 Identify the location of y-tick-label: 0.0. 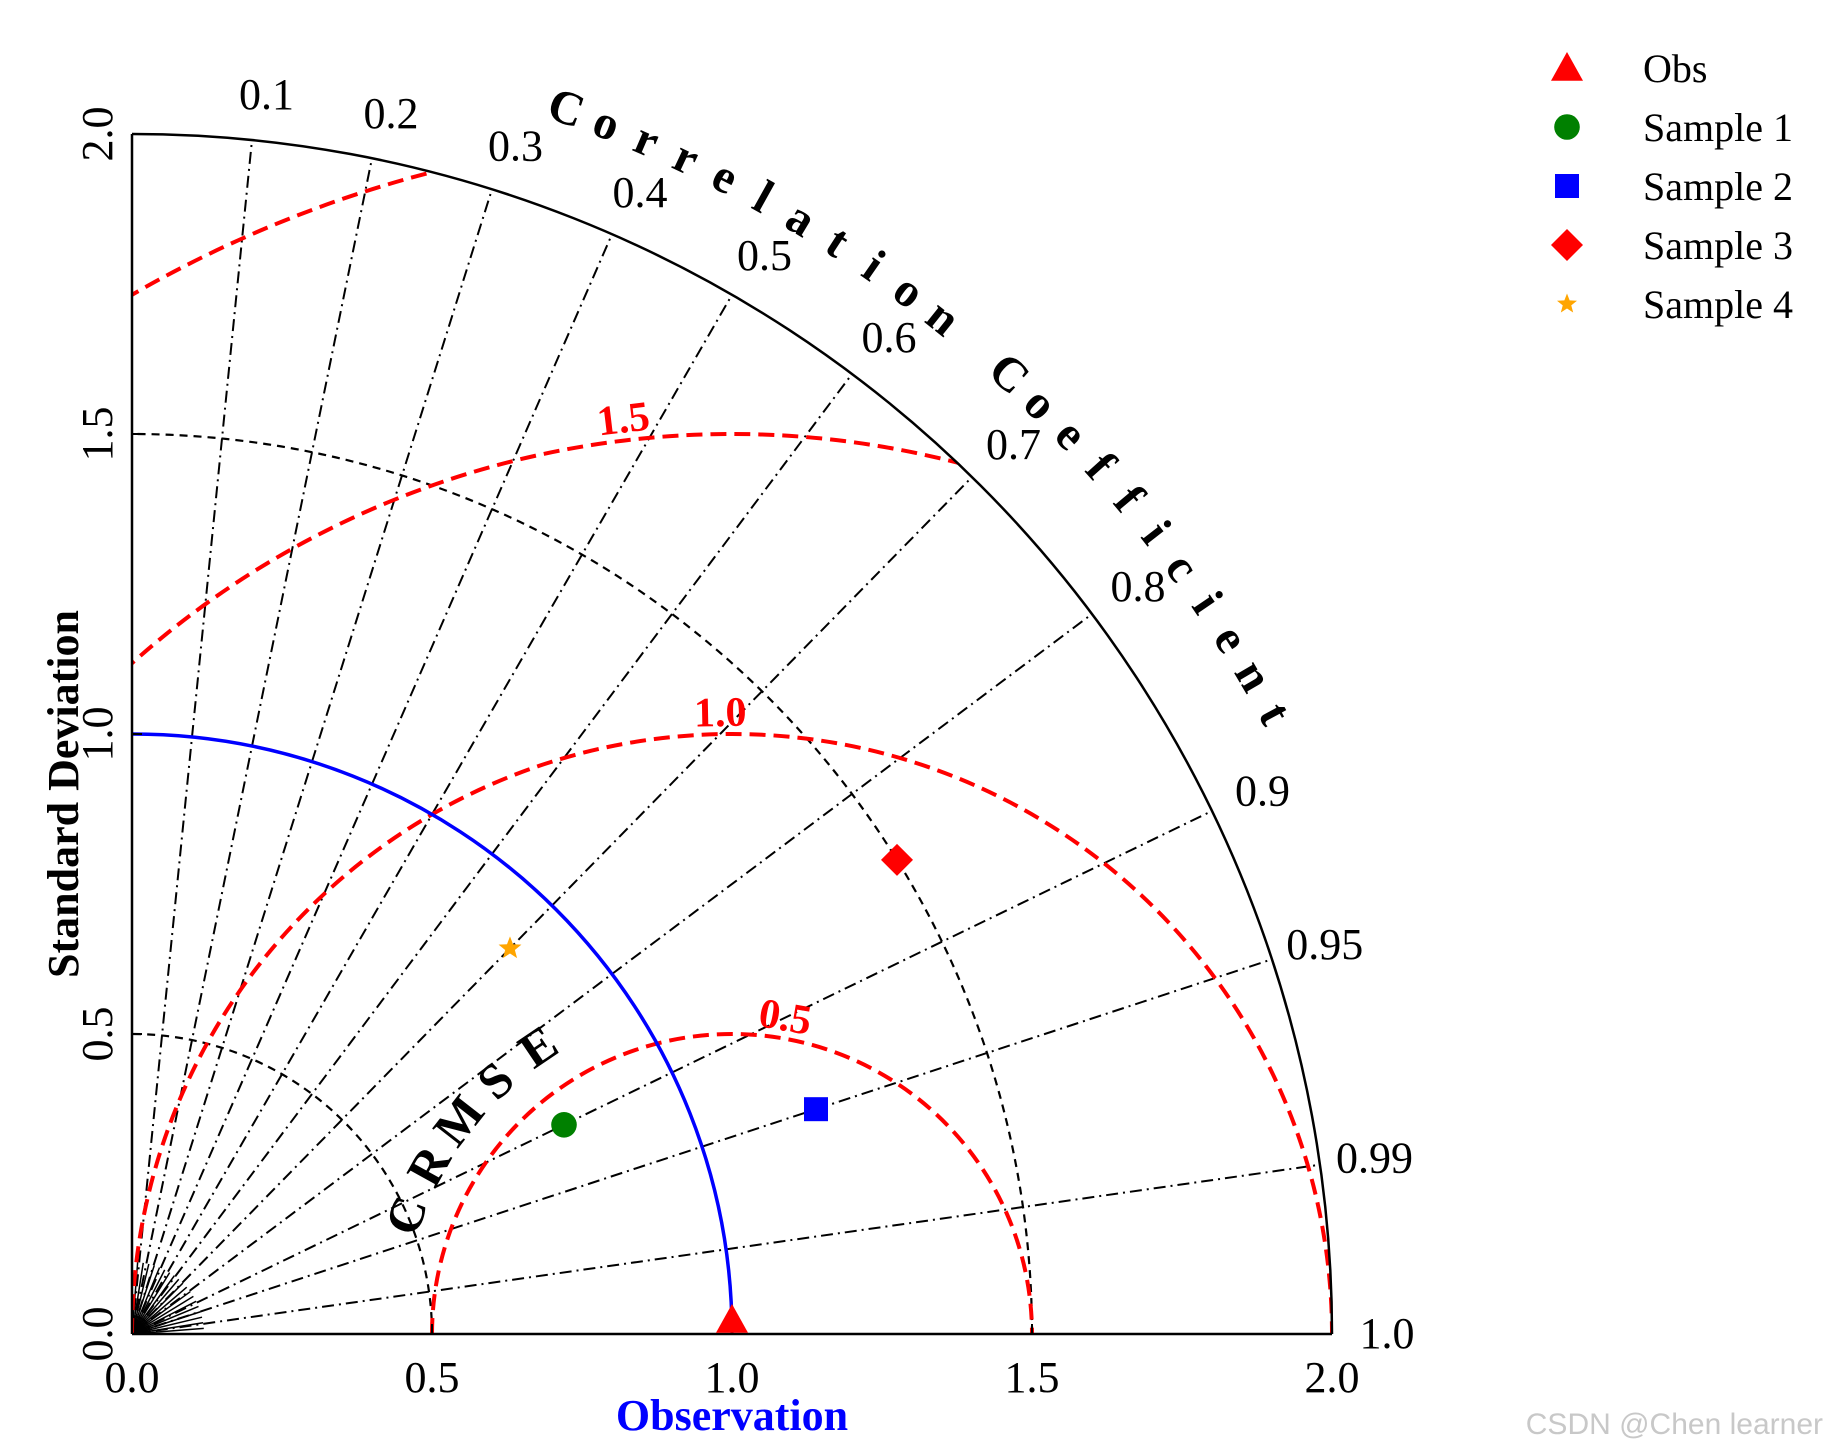
(97, 1334).